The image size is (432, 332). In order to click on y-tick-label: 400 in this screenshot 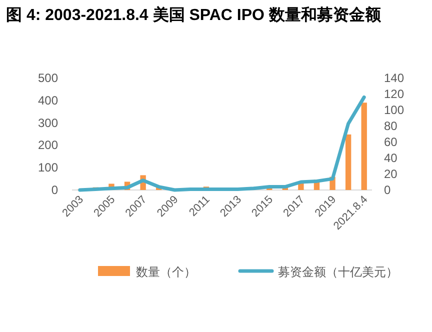, I will do `click(48, 100)`.